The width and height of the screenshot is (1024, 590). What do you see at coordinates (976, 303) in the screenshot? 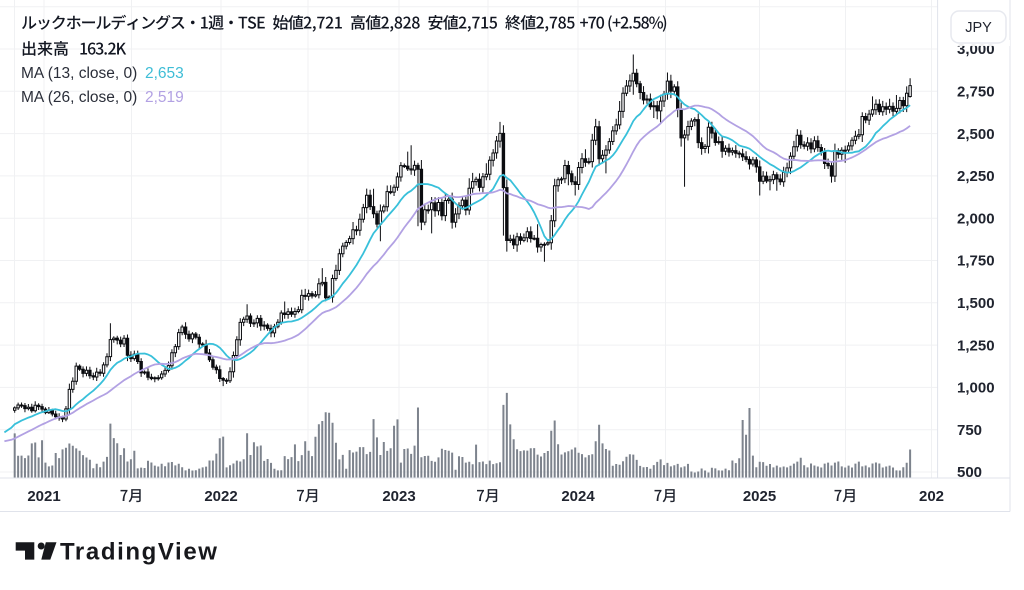
I see `svg-text: 1,500` at bounding box center [976, 303].